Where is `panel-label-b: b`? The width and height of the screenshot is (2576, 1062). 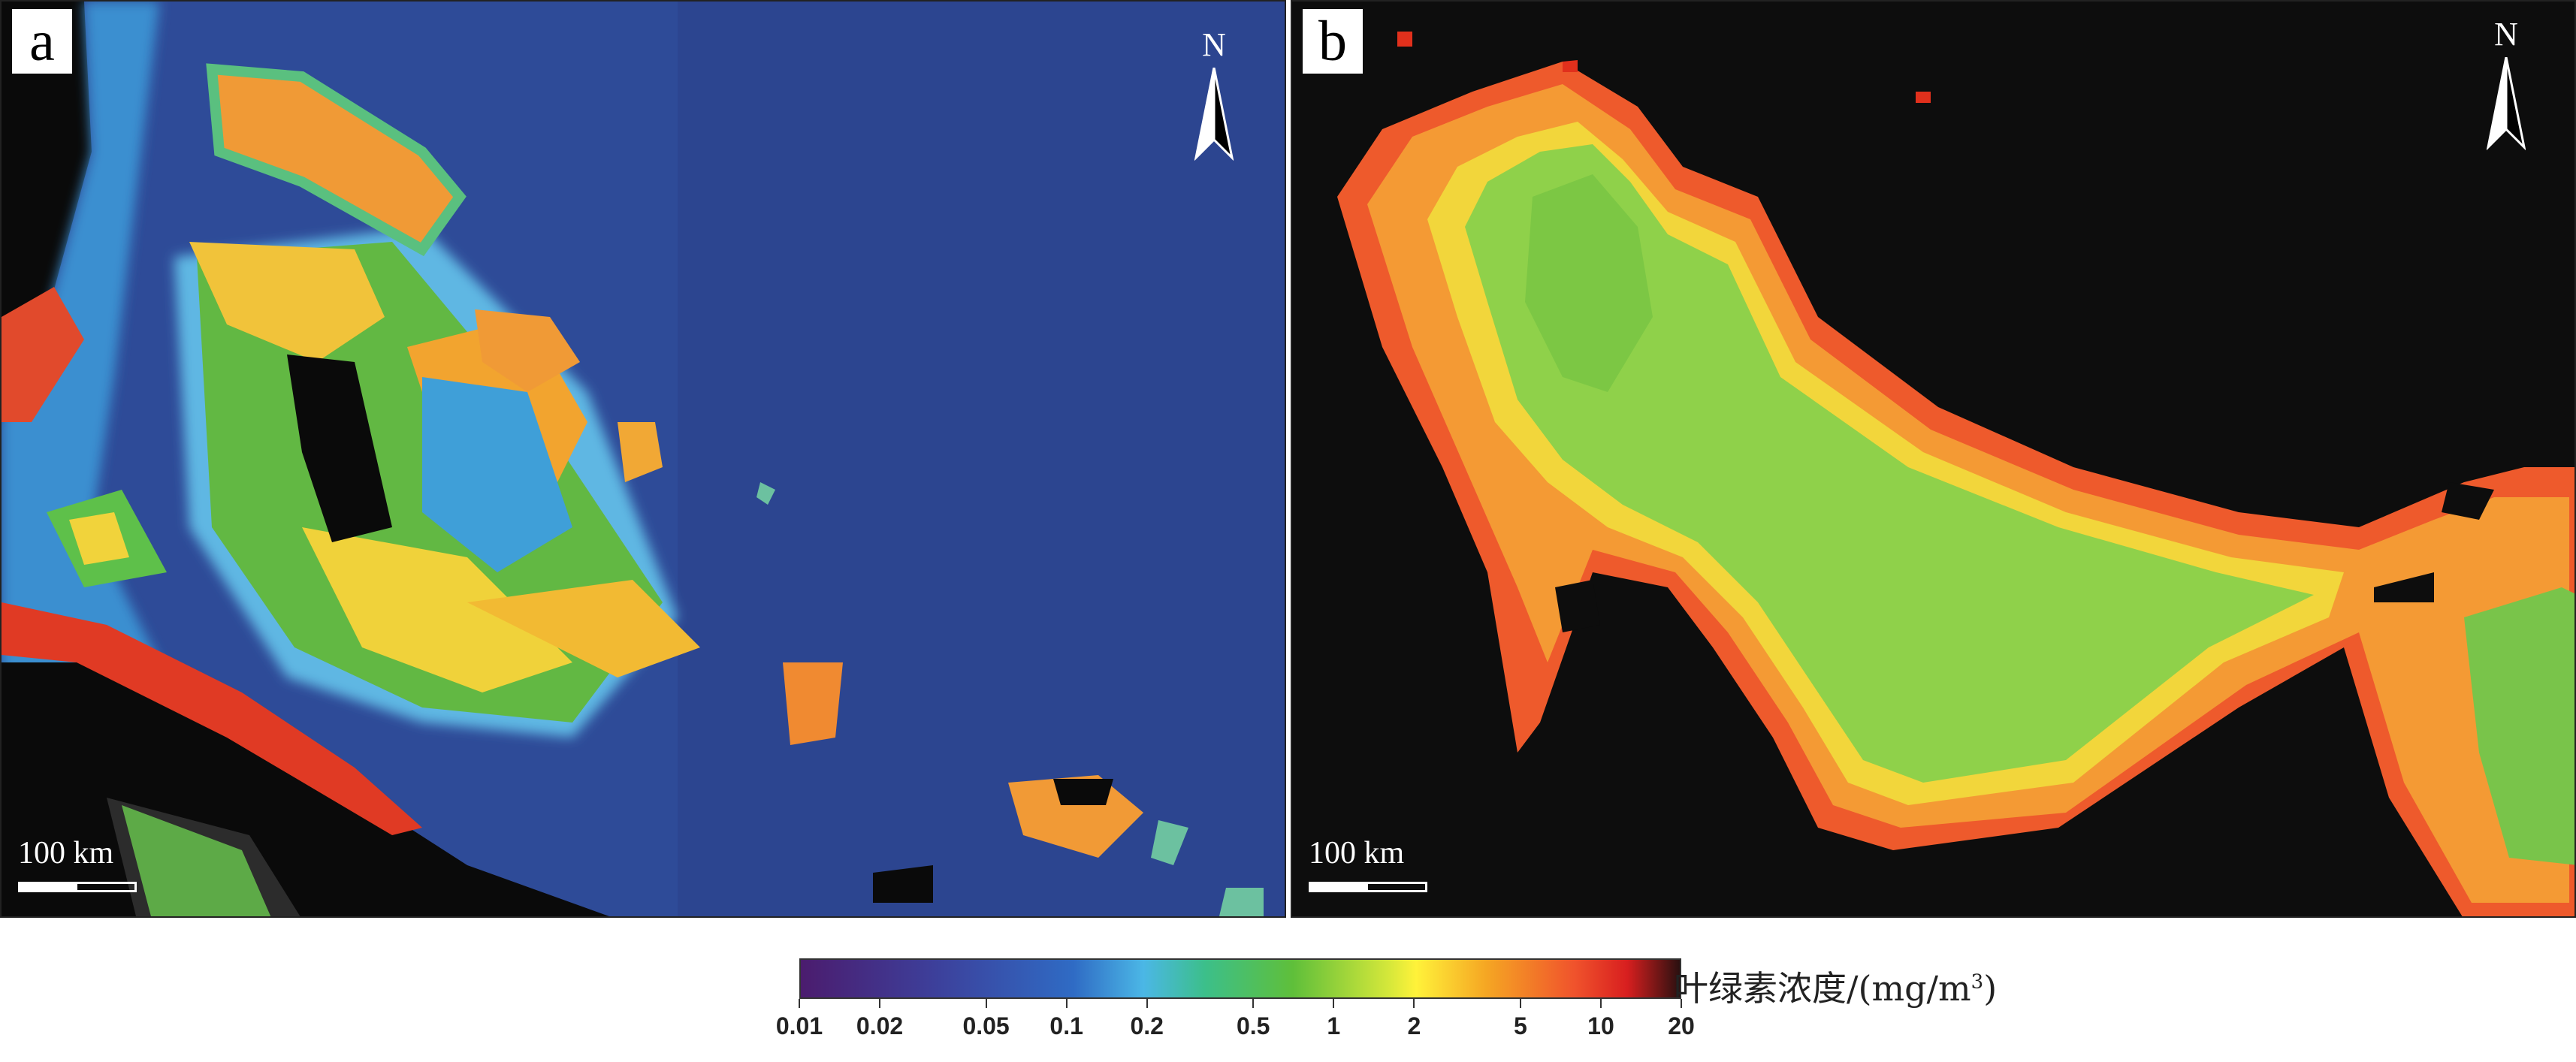 panel-label-b: b is located at coordinates (1333, 41).